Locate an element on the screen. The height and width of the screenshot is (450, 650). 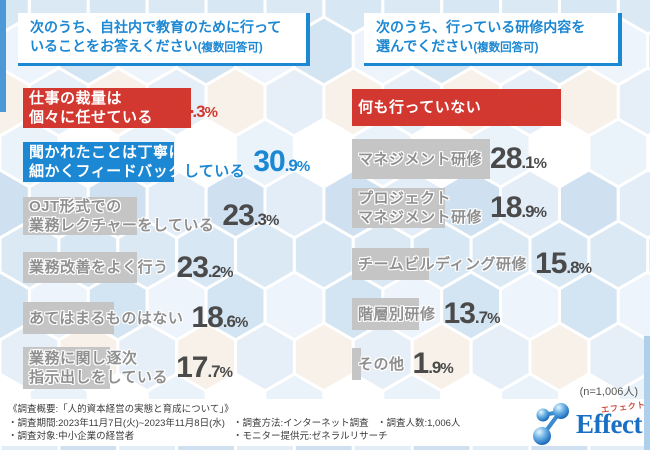
item-label: マネジメント研修 is located at coordinates (420, 159).